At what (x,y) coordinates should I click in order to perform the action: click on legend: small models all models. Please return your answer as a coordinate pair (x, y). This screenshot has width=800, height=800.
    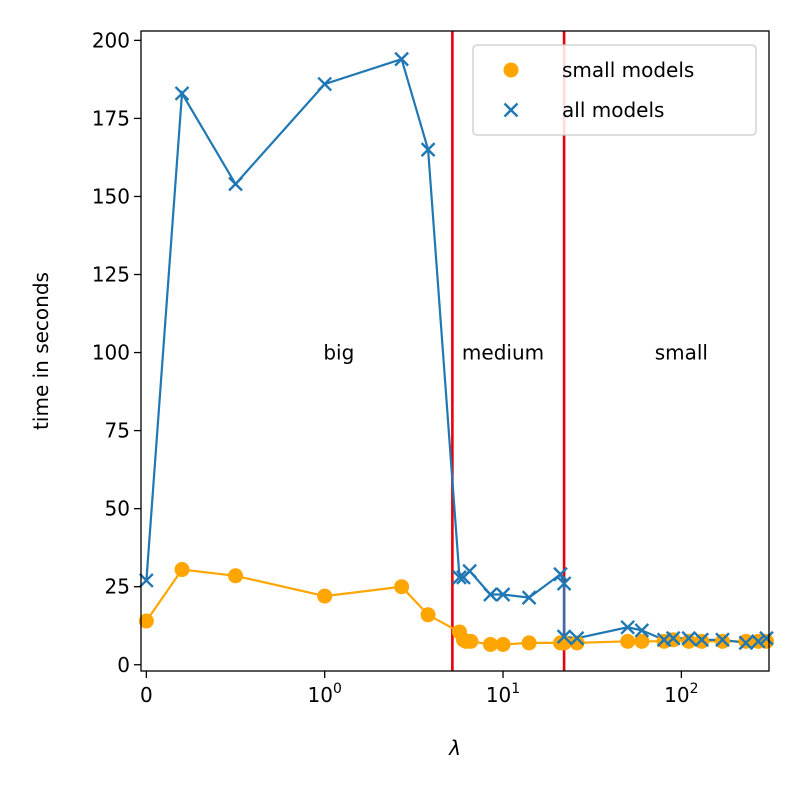
    Looking at the image, I should click on (614, 90).